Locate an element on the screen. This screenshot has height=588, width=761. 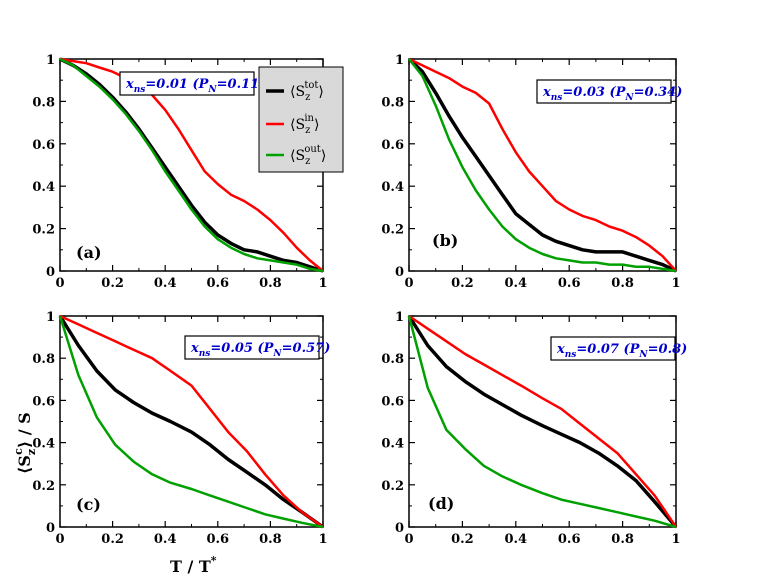
series-line-out-a is located at coordinates (191, 165).